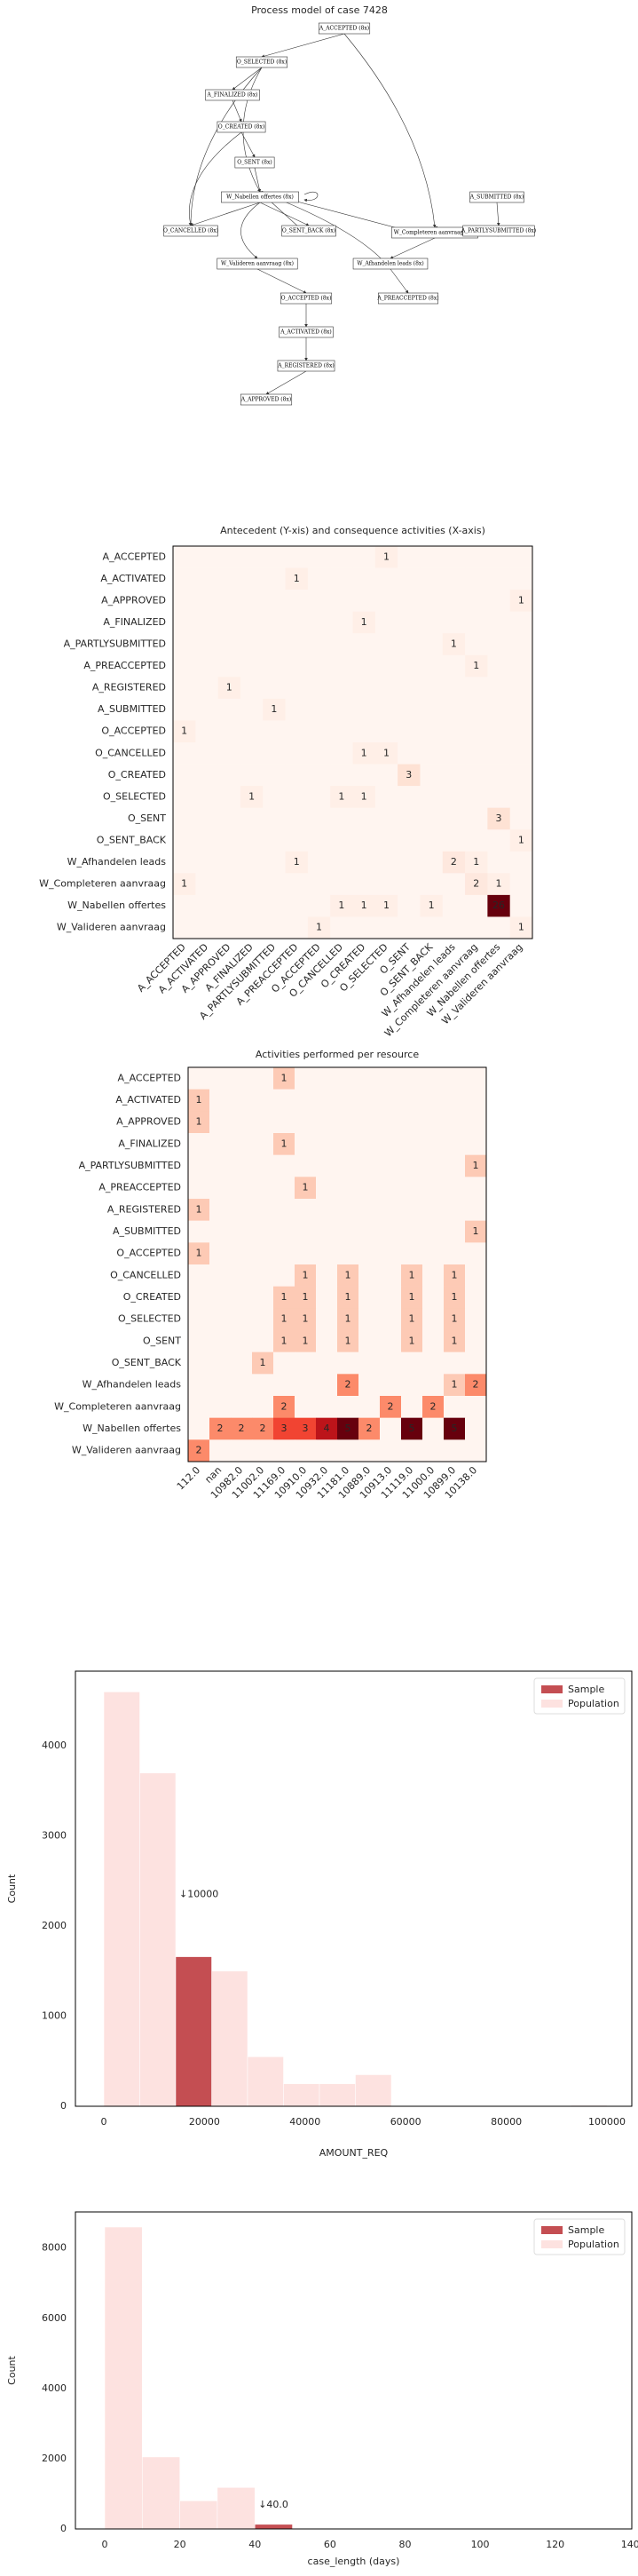  Describe the element at coordinates (54, 2458) in the screenshot. I see `y-tick-label: 2000` at that location.